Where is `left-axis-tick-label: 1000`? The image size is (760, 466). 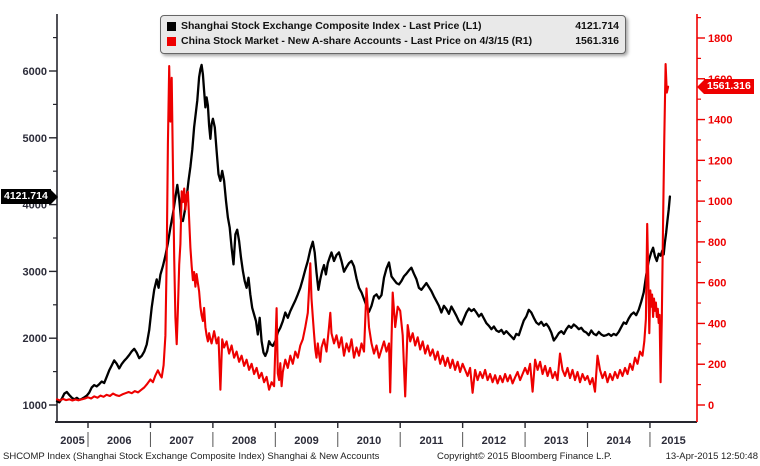 left-axis-tick-label: 1000 is located at coordinates (35, 406).